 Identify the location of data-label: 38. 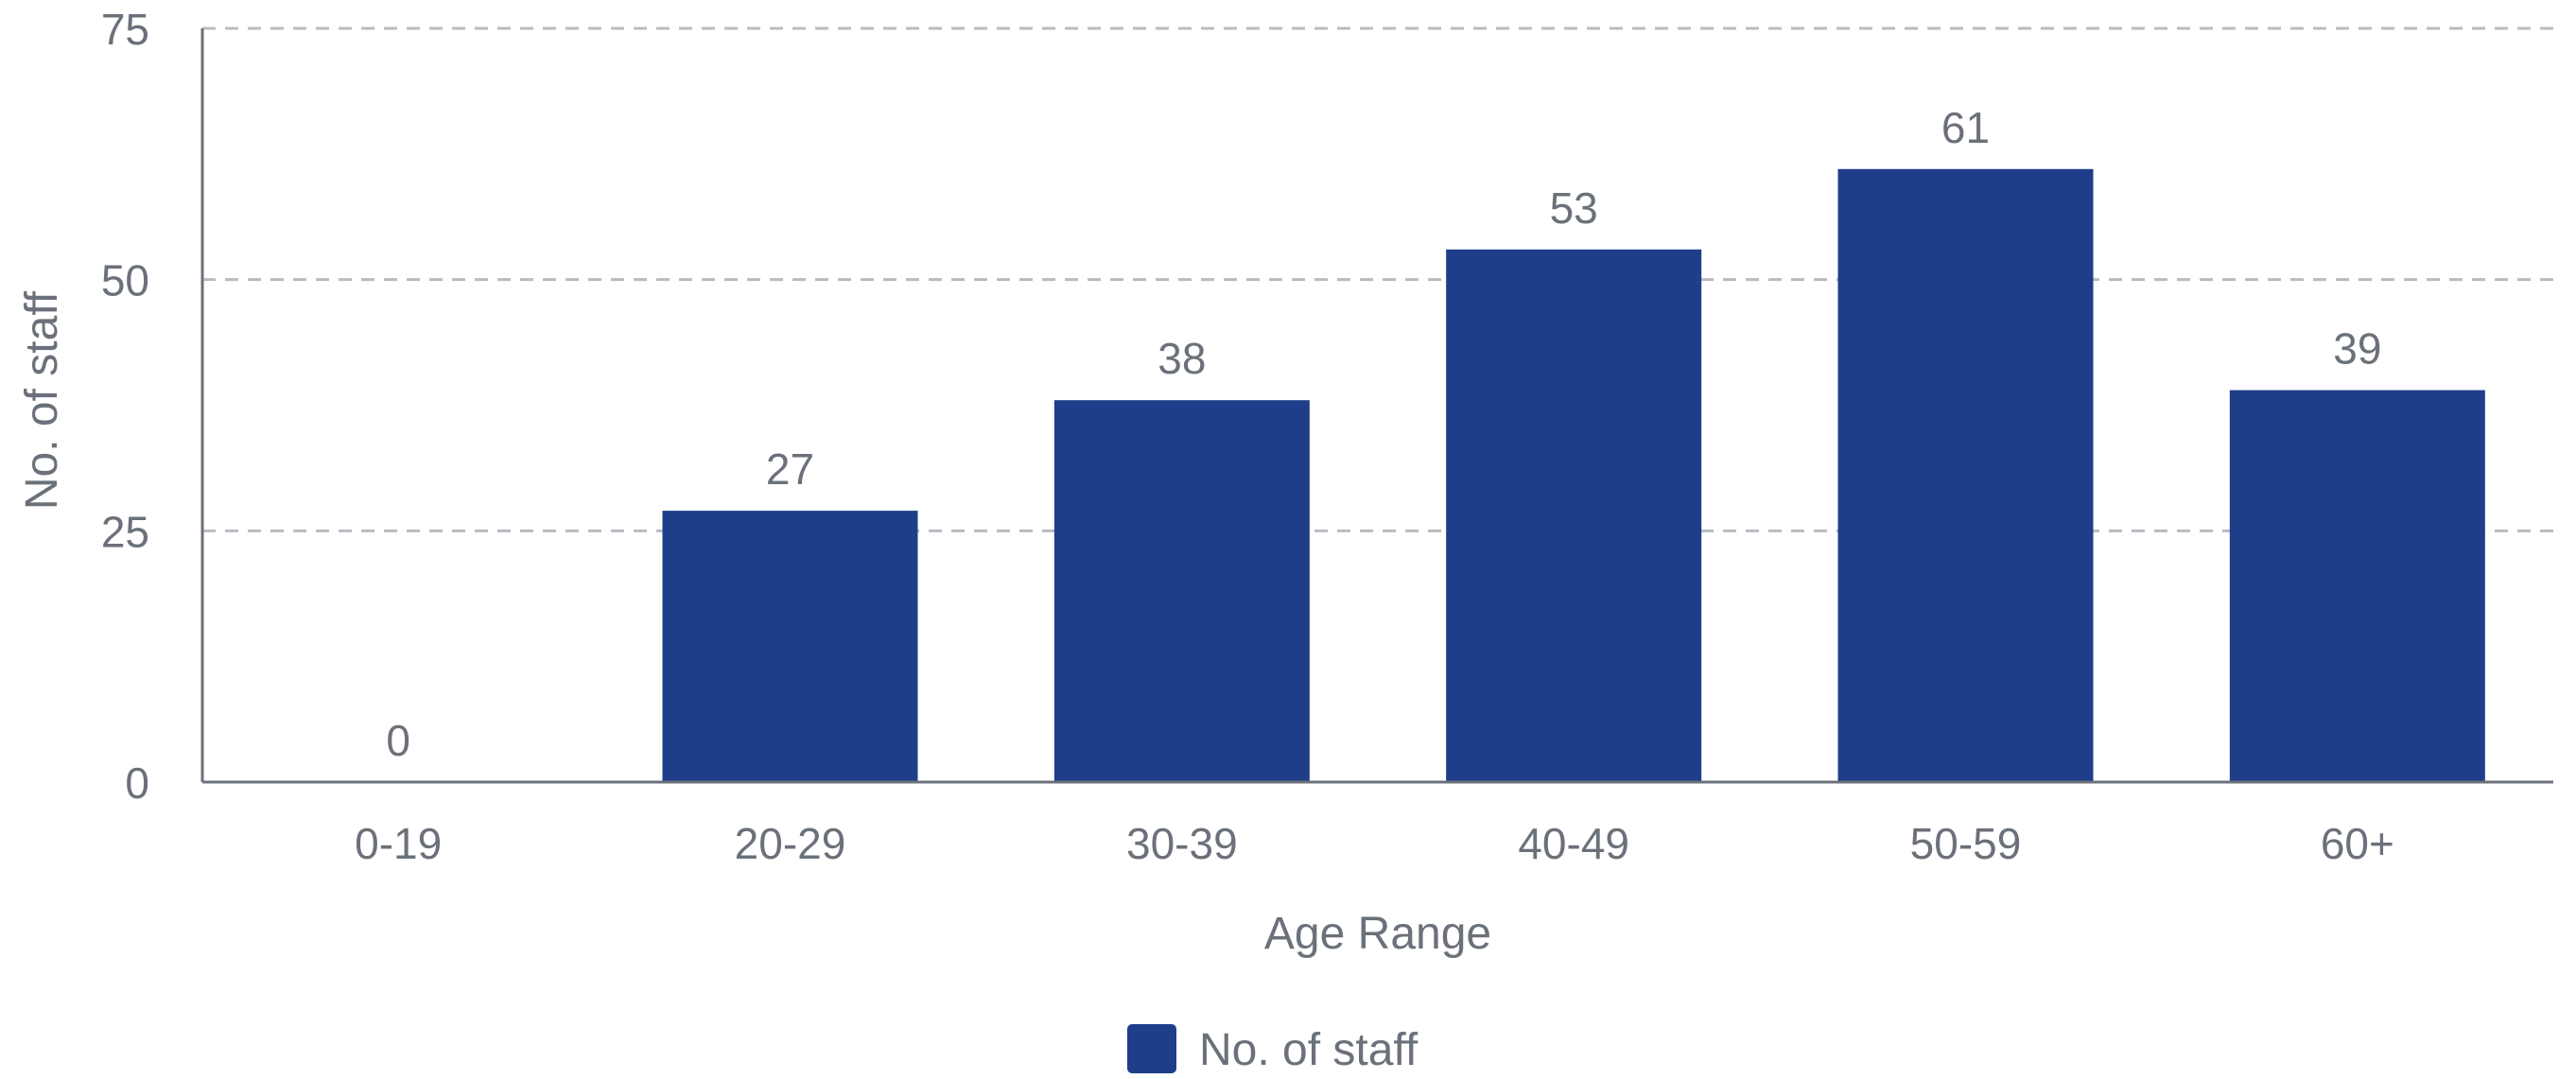
(1181, 358).